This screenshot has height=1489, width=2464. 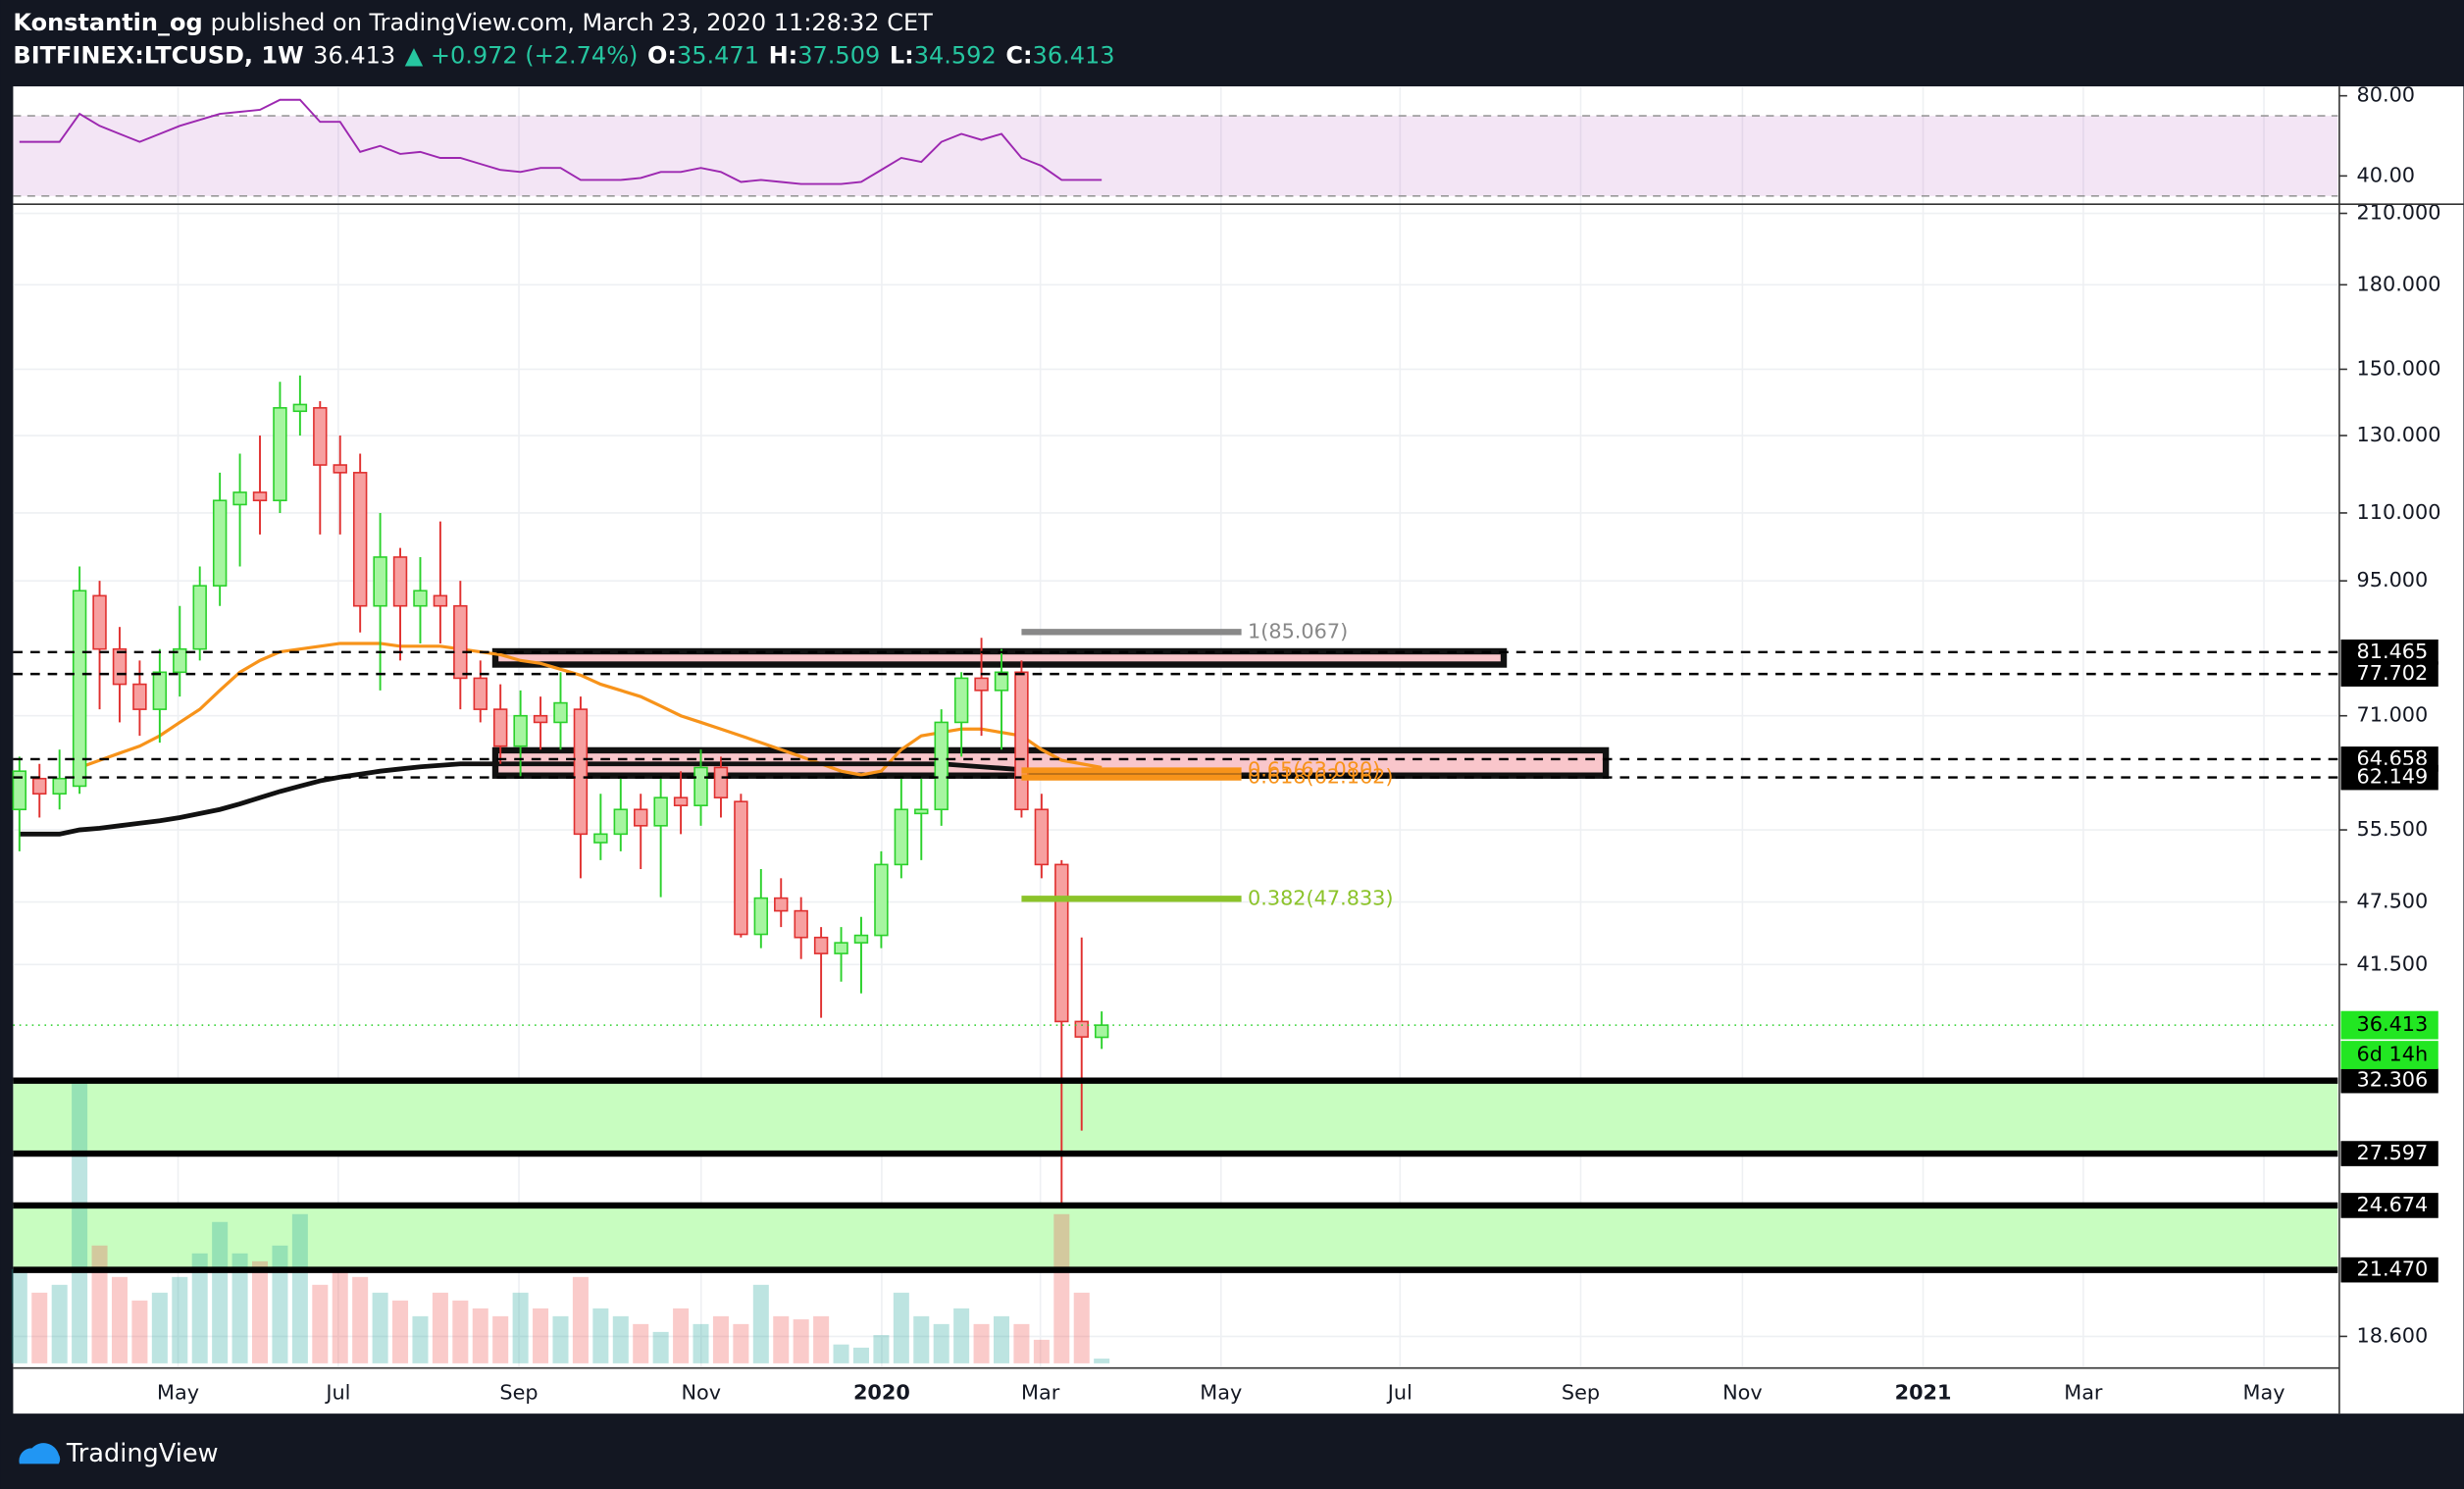 I want to click on x-tick-label: 2021, so click(x=1923, y=1392).